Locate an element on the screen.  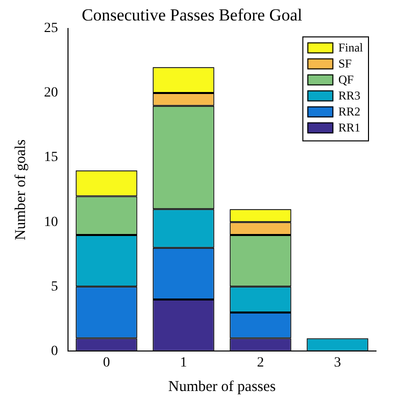
y-tick-label: 10 is located at coordinates (51, 222).